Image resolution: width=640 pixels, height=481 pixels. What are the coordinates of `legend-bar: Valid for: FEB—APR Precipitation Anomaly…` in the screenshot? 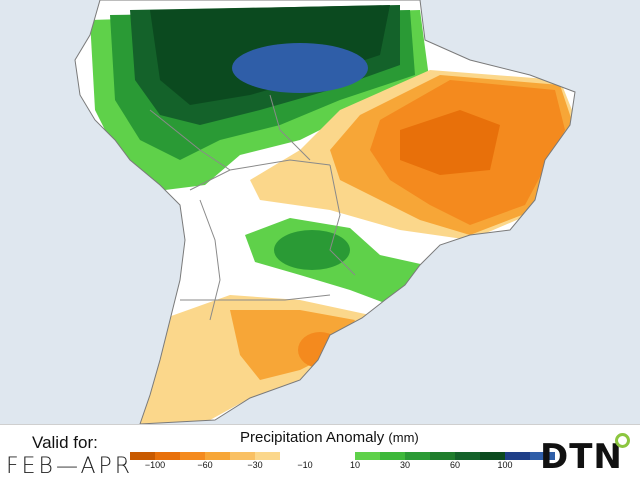 It's located at (320, 452).